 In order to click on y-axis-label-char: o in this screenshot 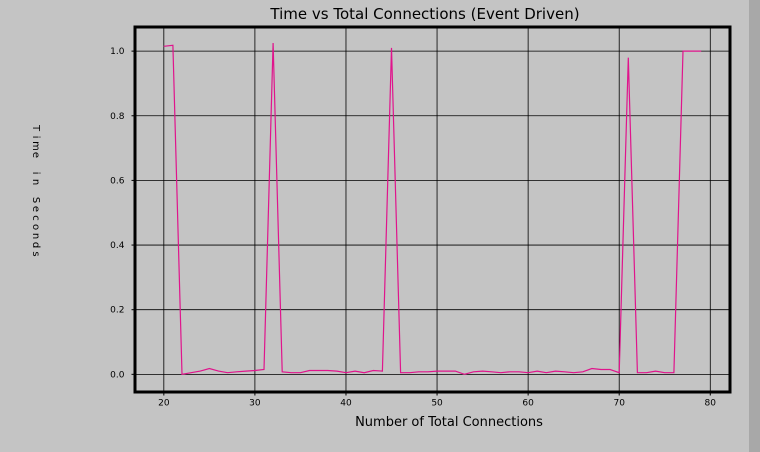, I will do `click(35, 227)`.